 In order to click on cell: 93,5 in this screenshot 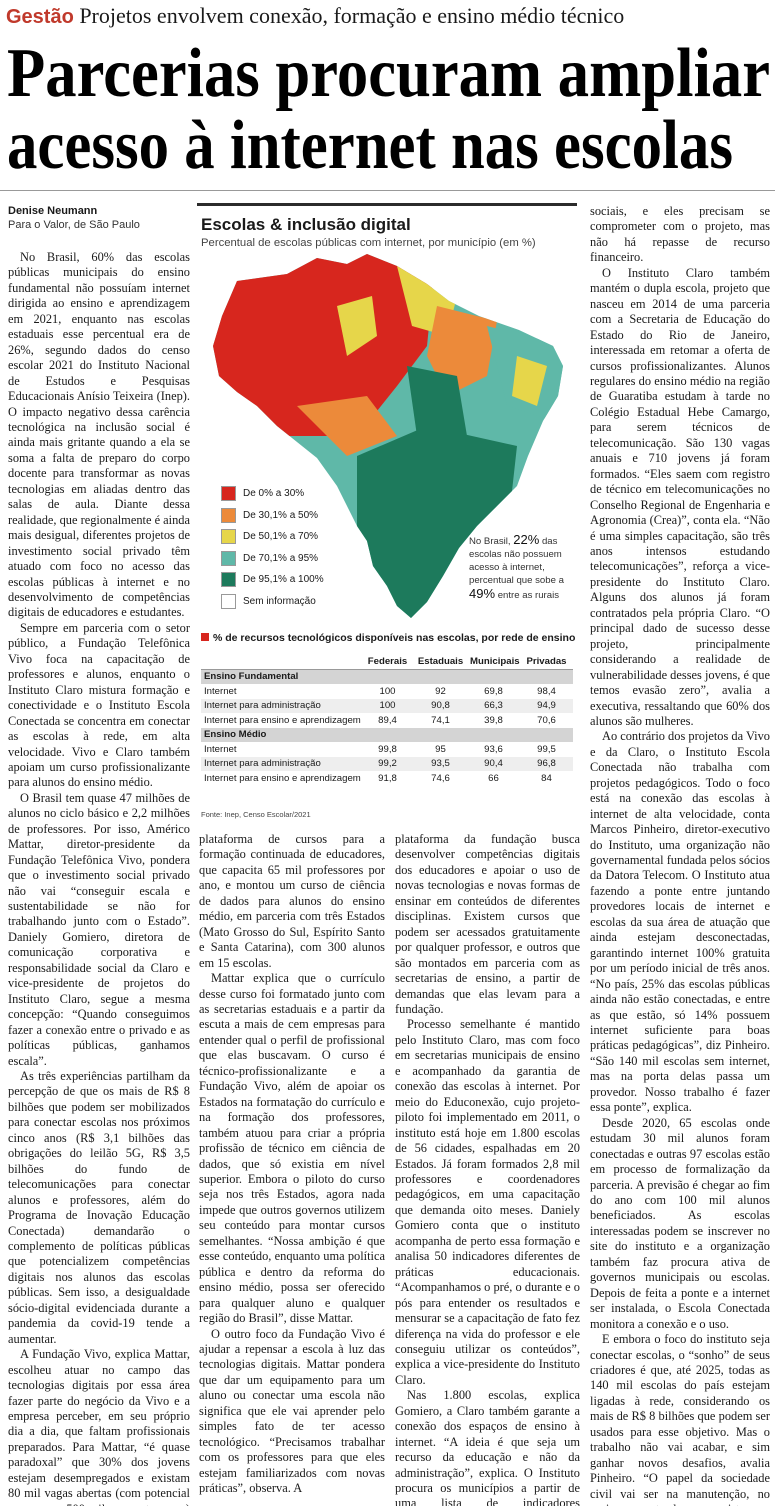, I will do `click(440, 763)`.